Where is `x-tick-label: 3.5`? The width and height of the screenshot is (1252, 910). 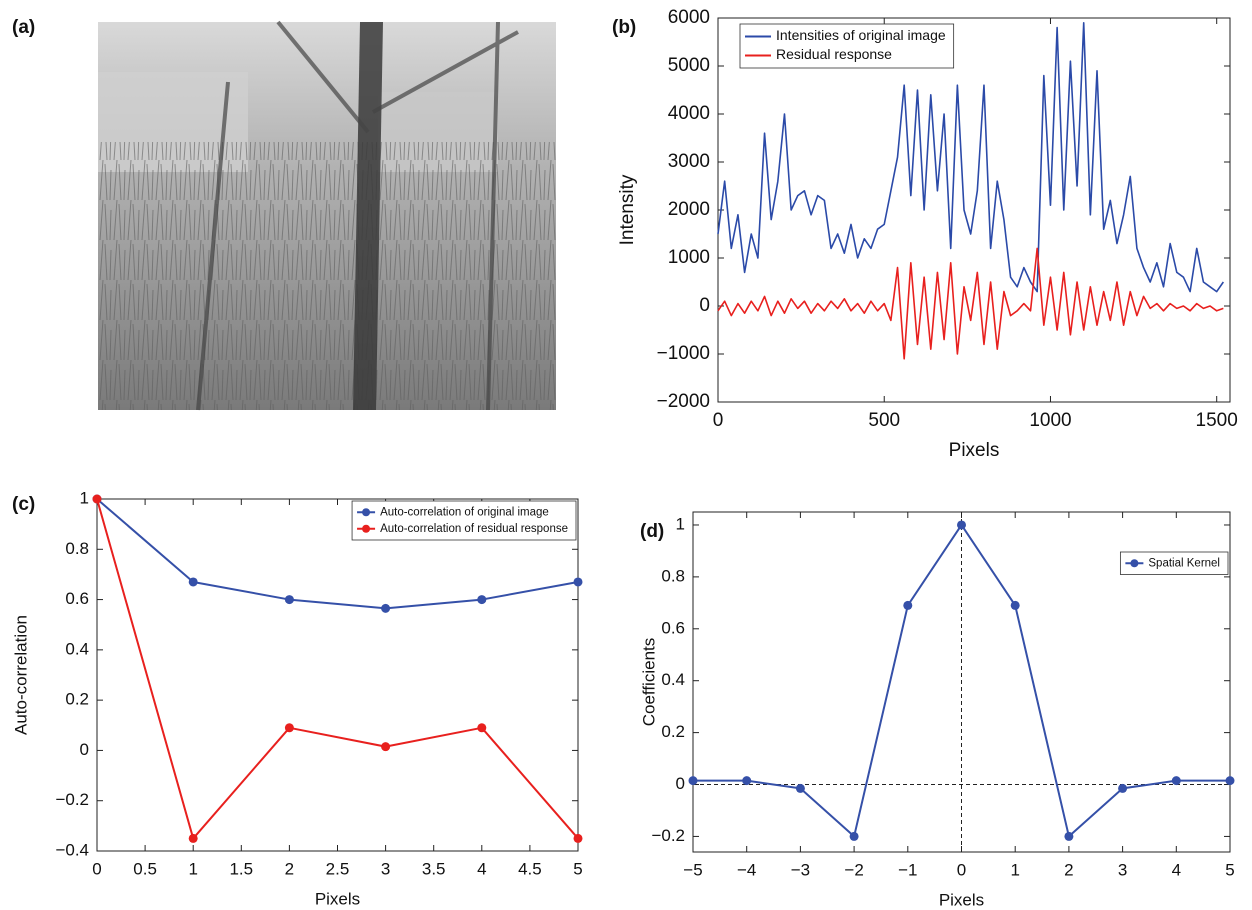 x-tick-label: 3.5 is located at coordinates (434, 868).